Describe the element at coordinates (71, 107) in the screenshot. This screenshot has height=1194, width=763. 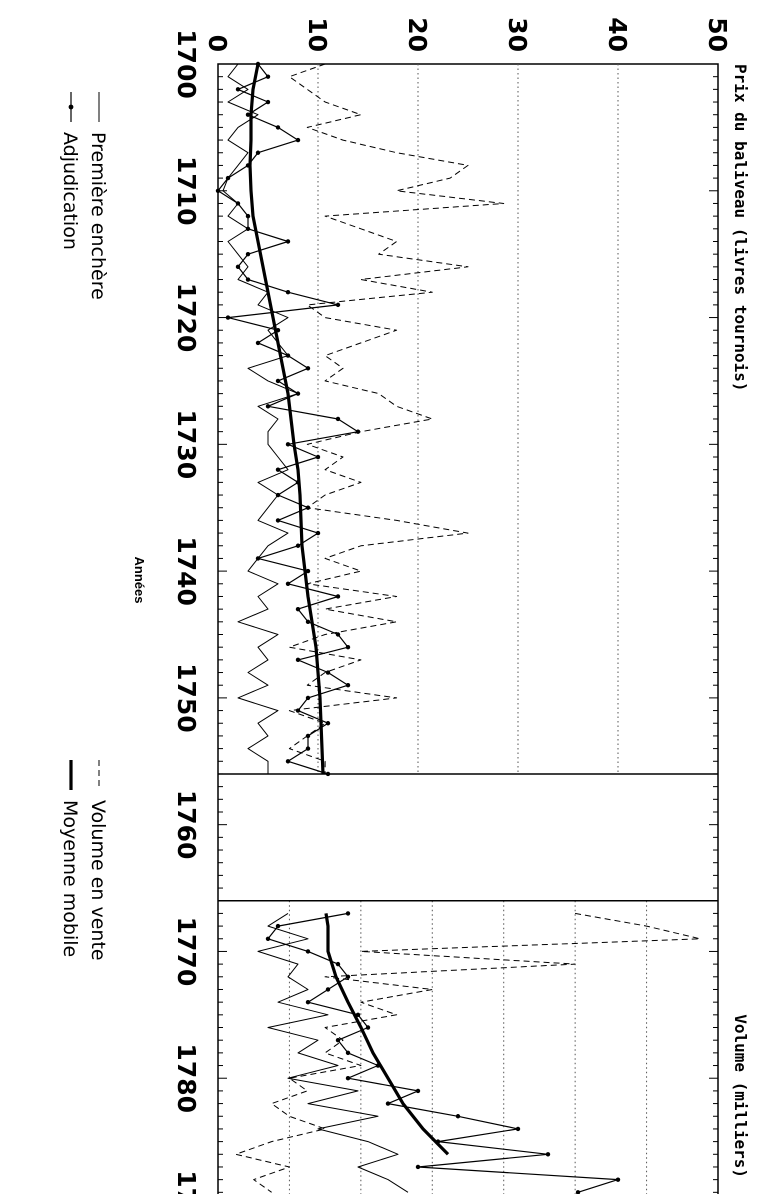
I see `legend-dot` at that location.